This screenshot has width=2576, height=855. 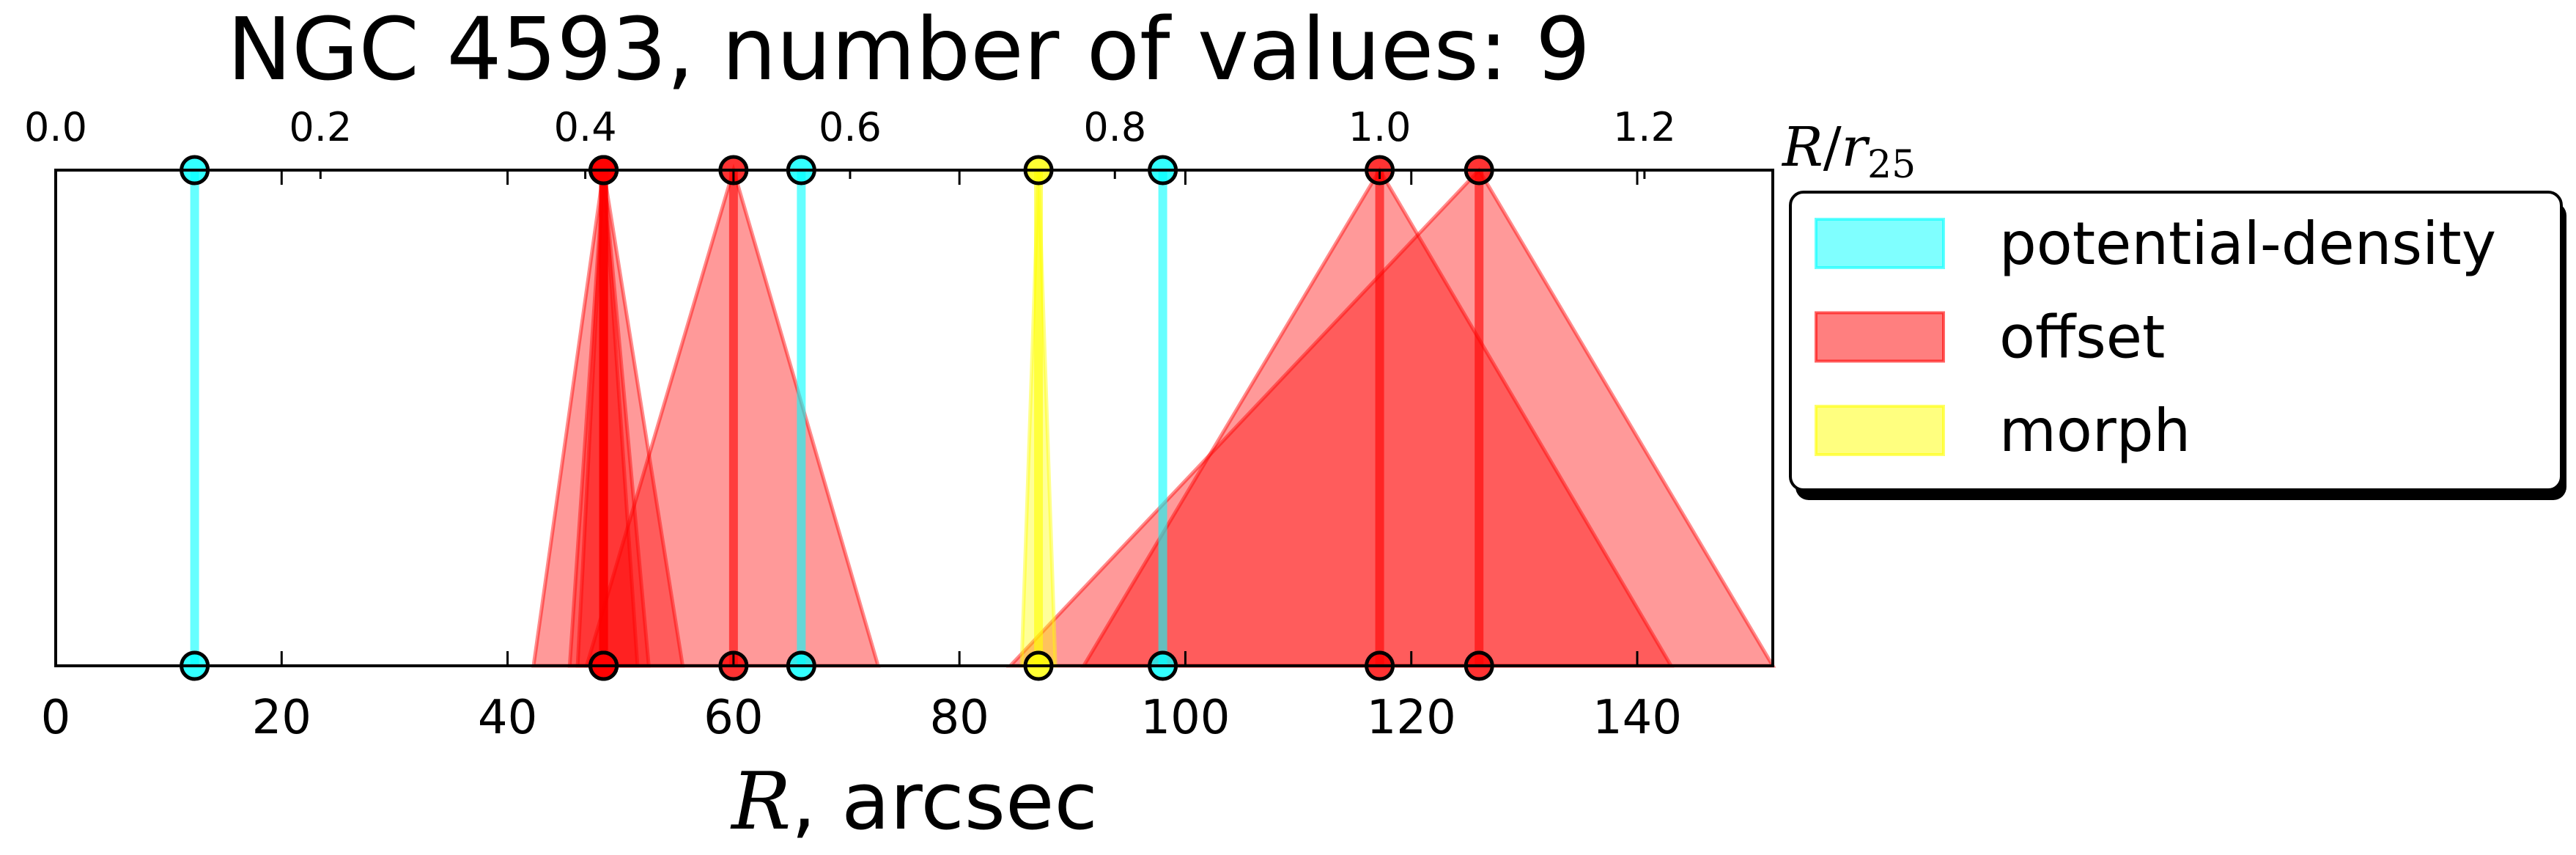 What do you see at coordinates (1185, 718) in the screenshot?
I see `x-tick-label: 100` at bounding box center [1185, 718].